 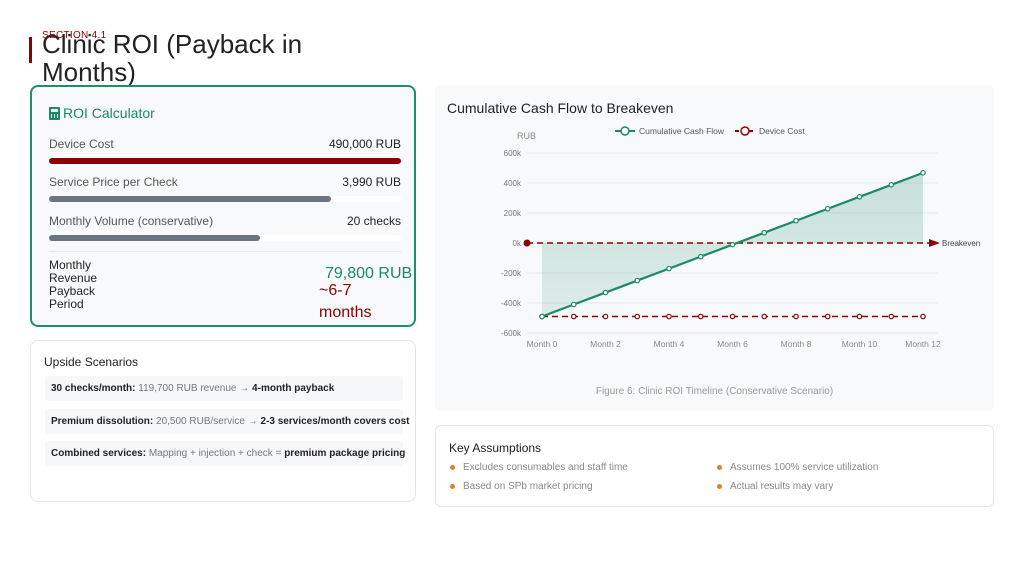 I want to click on scenario-detail: 119,700 RUB revenue →, so click(x=194, y=388).